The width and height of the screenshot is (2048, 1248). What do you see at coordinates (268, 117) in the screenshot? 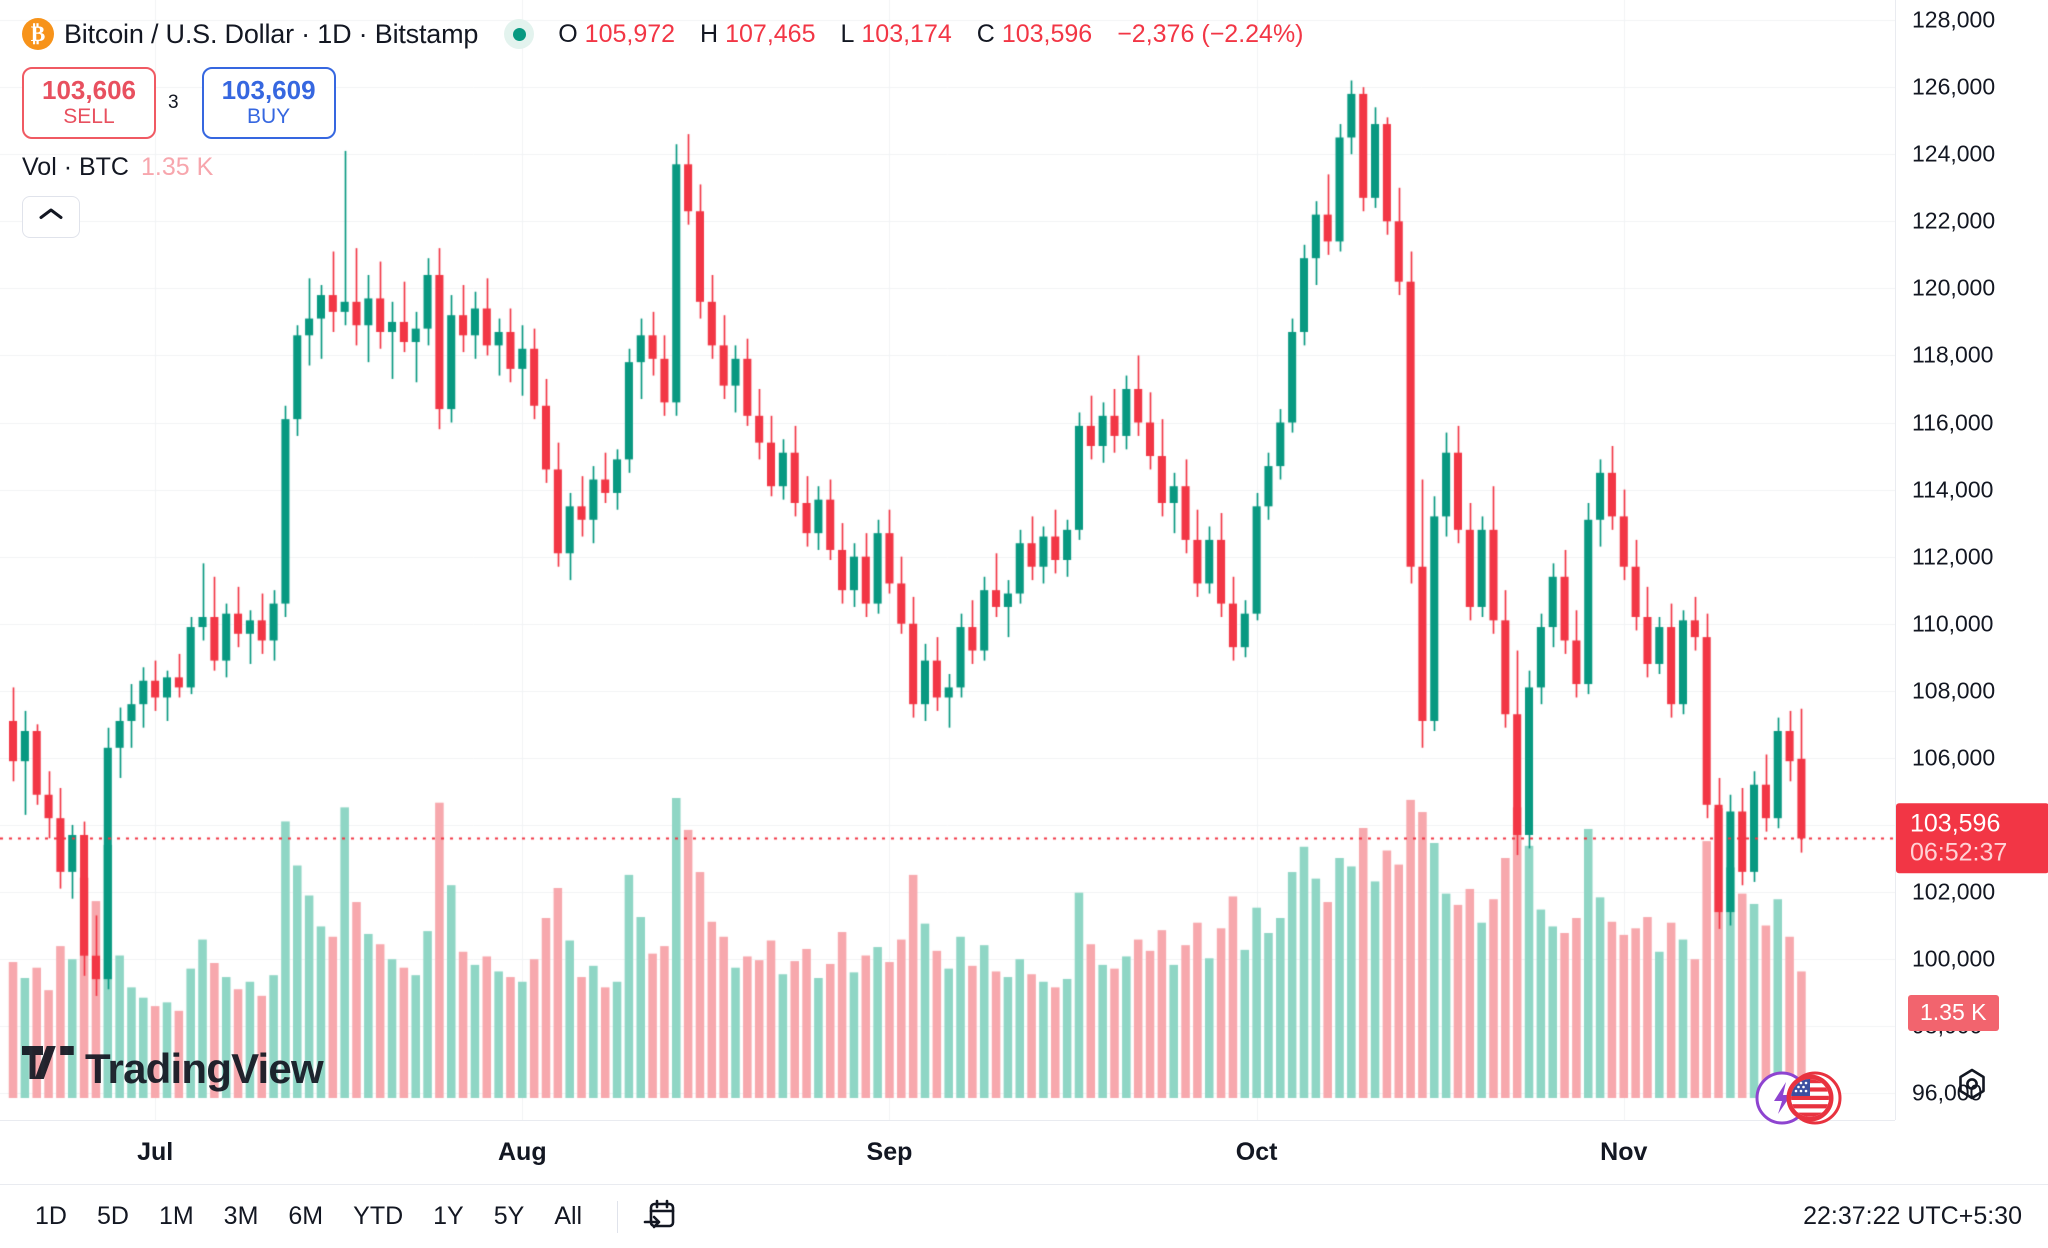
I see `buy-label: BUY` at bounding box center [268, 117].